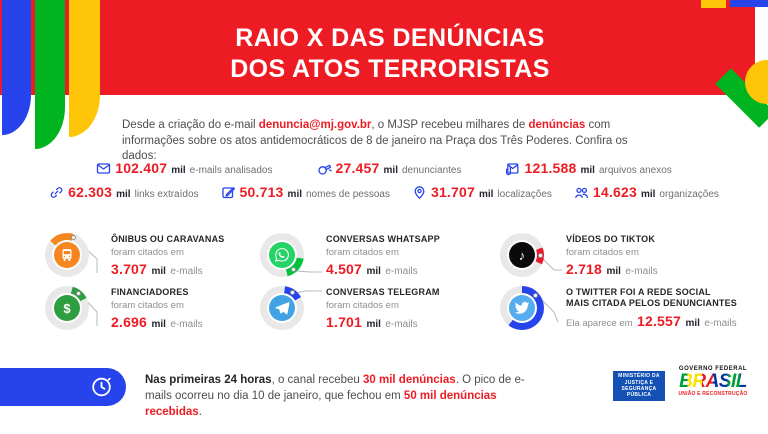  What do you see at coordinates (713, 394) in the screenshot?
I see `uniao-reconstrucao-label: UNIÃO E RECONSTRUÇÃO` at bounding box center [713, 394].